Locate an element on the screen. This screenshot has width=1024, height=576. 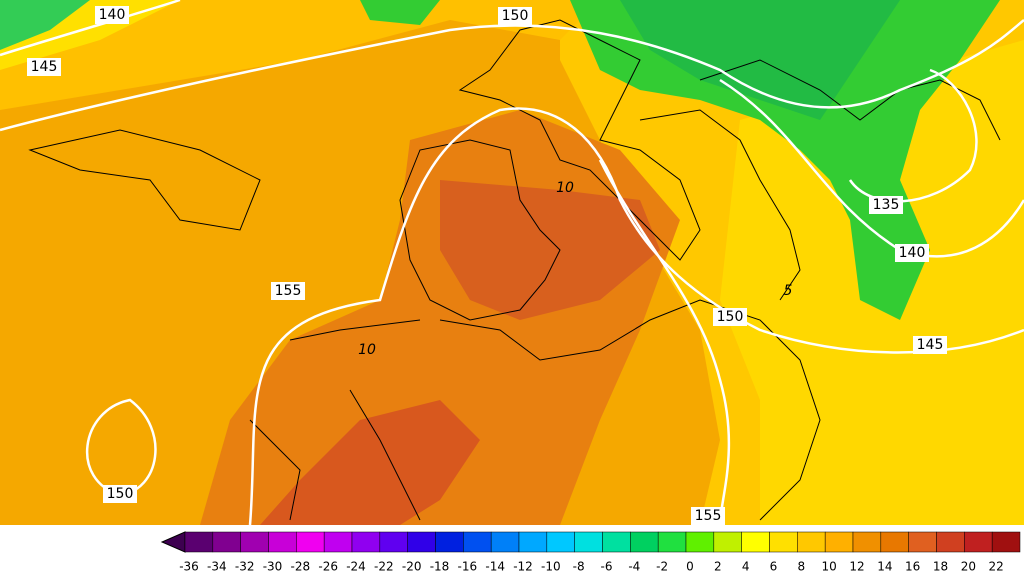
colorbar-label: -12 is located at coordinates (523, 567).